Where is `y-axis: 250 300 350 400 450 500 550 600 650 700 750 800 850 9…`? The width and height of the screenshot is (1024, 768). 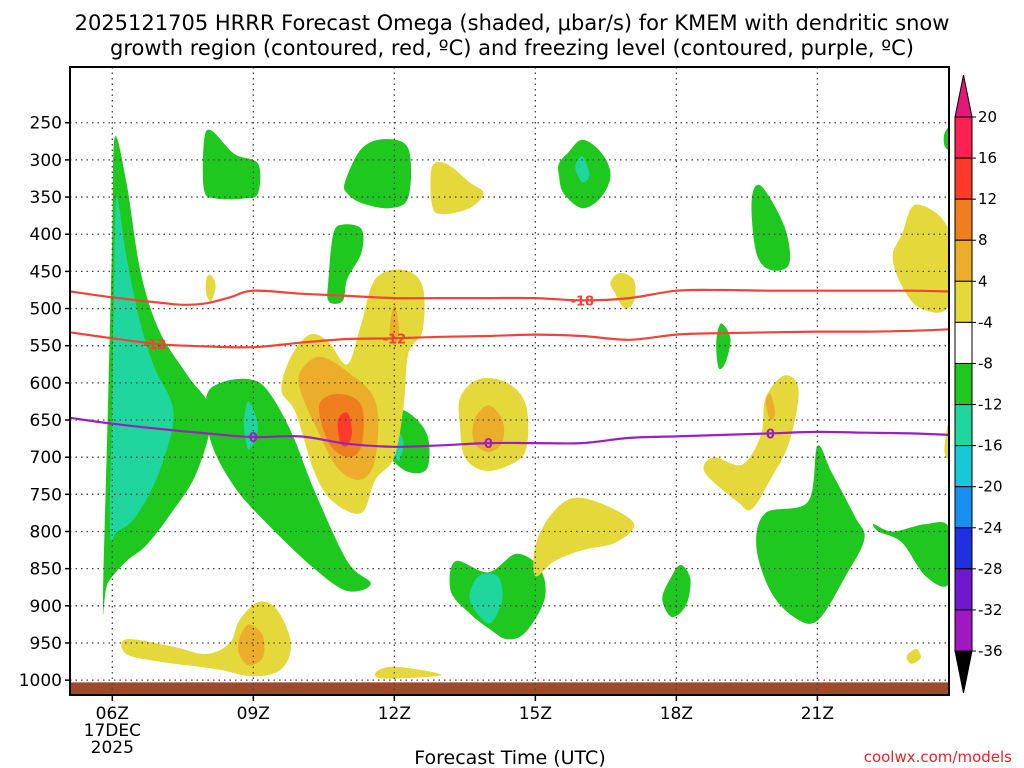
y-axis: 250 300 350 400 450 500 550 600 650 700 750 800 850 9… is located at coordinates (44, 402).